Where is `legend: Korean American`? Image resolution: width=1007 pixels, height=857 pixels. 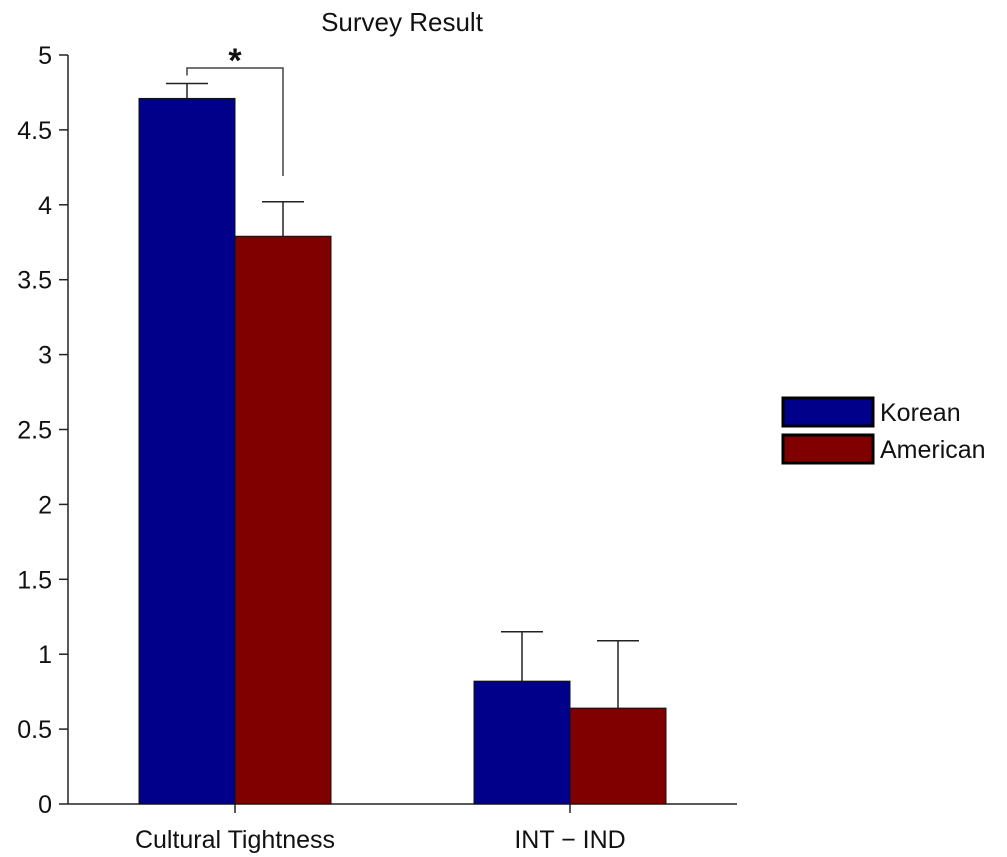
legend: Korean American is located at coordinates (883, 430).